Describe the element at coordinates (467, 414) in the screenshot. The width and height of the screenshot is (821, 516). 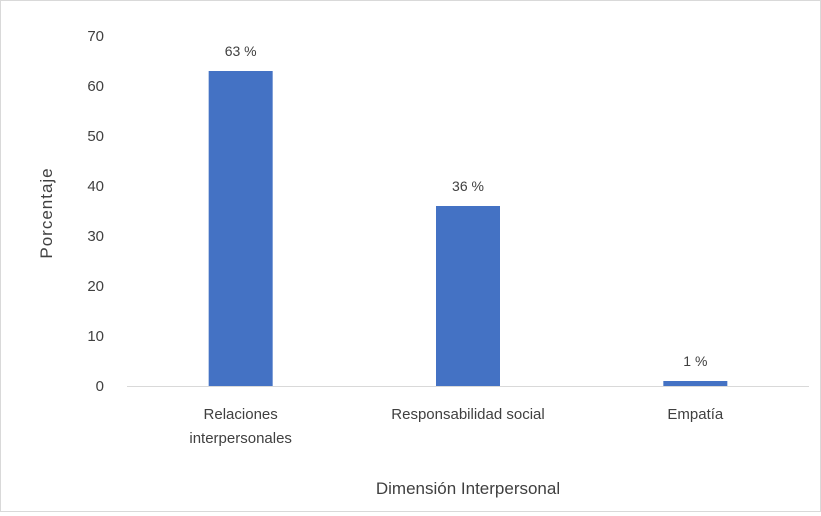
I see `category-label: Responsabilidad social` at that location.